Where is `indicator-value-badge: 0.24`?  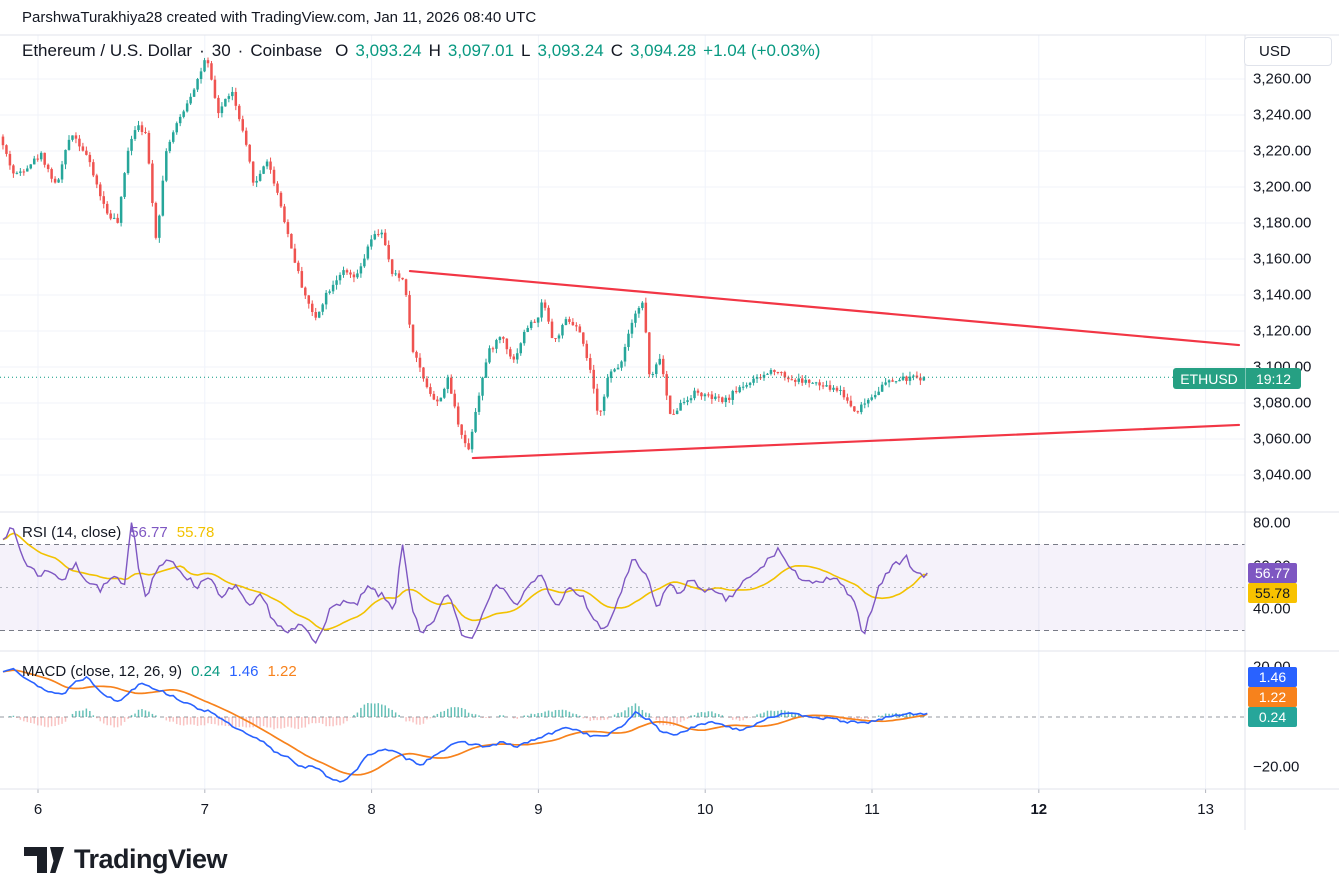 indicator-value-badge: 0.24 is located at coordinates (1272, 717).